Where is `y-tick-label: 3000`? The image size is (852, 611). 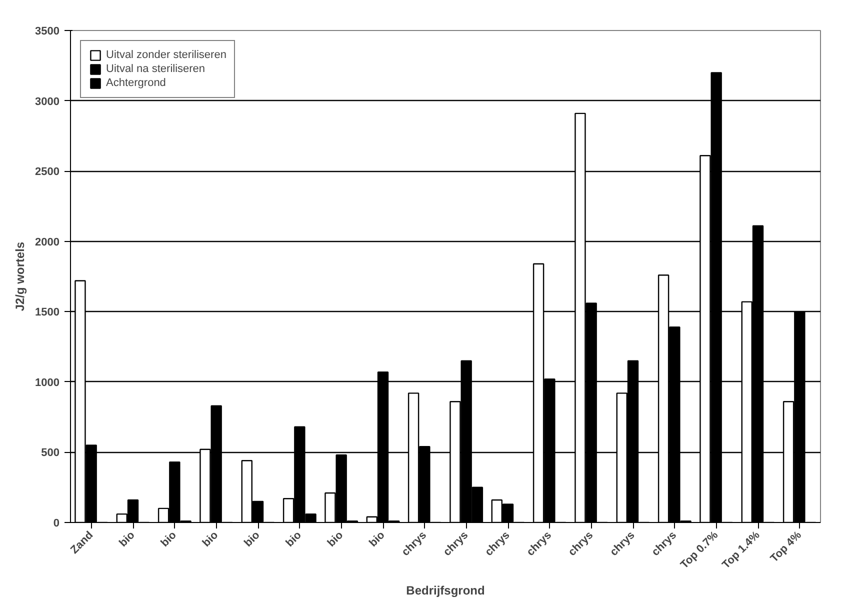
y-tick-label: 3000 is located at coordinates (47, 102).